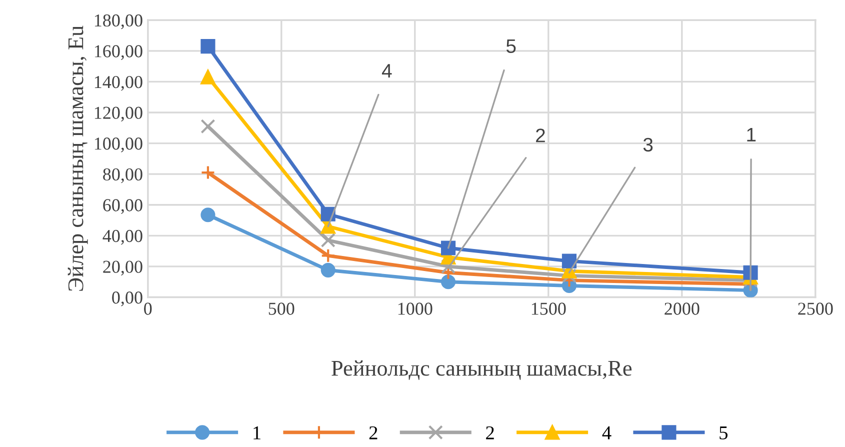 This screenshot has height=447, width=845. Describe the element at coordinates (724, 433) in the screenshot. I see `legend-label: 5` at that location.